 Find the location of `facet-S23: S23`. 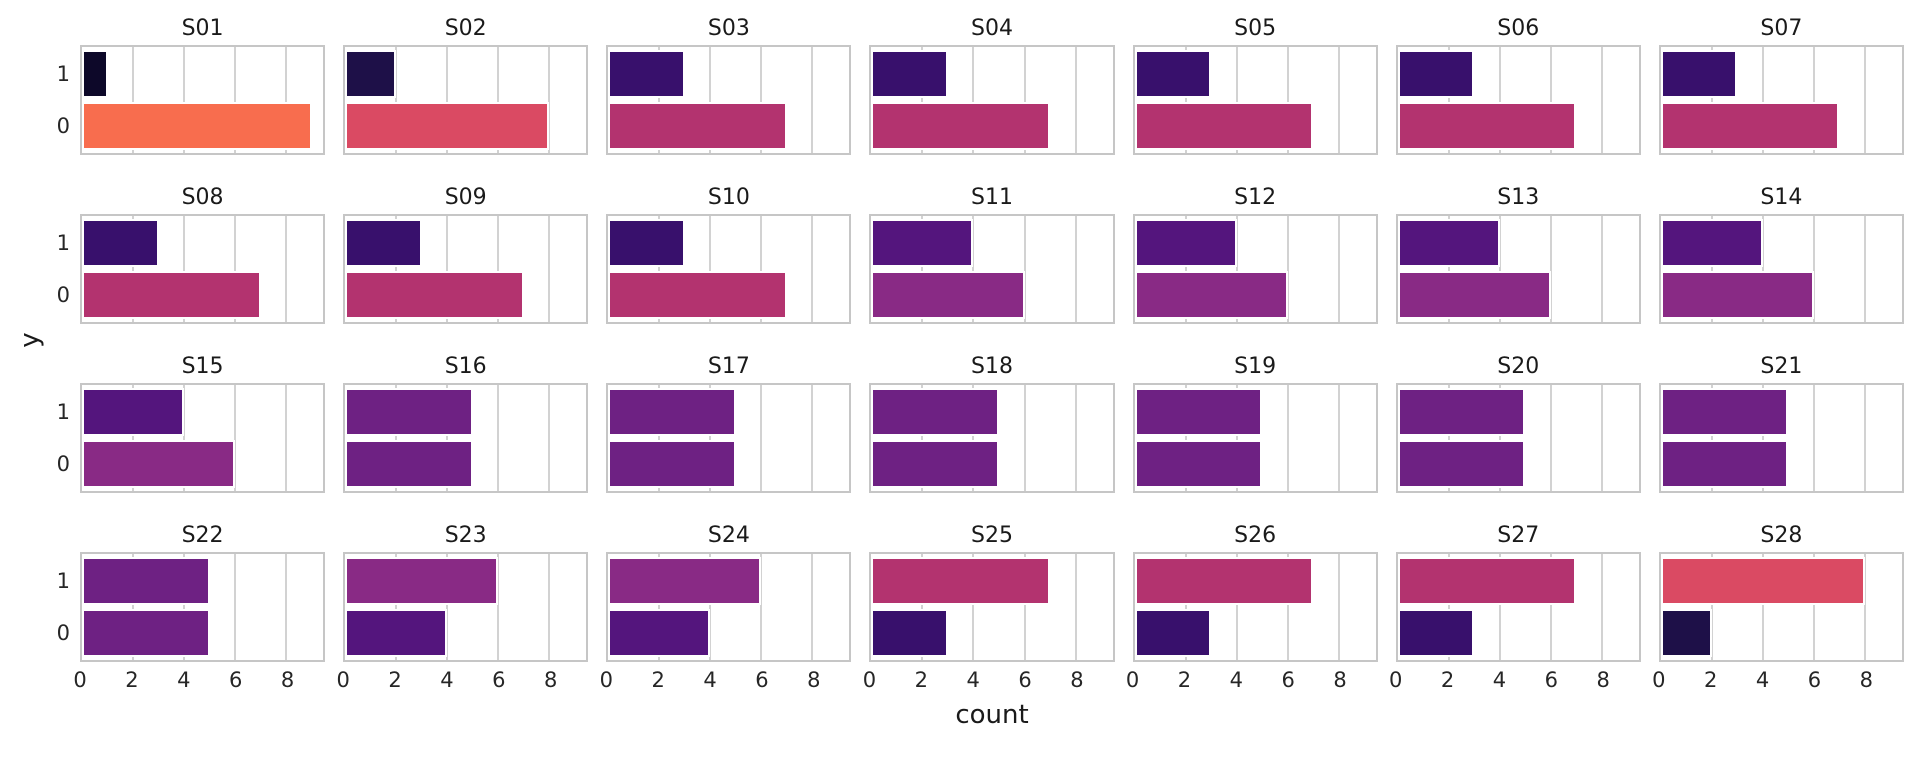

facet-S23: S23 is located at coordinates (466, 592).